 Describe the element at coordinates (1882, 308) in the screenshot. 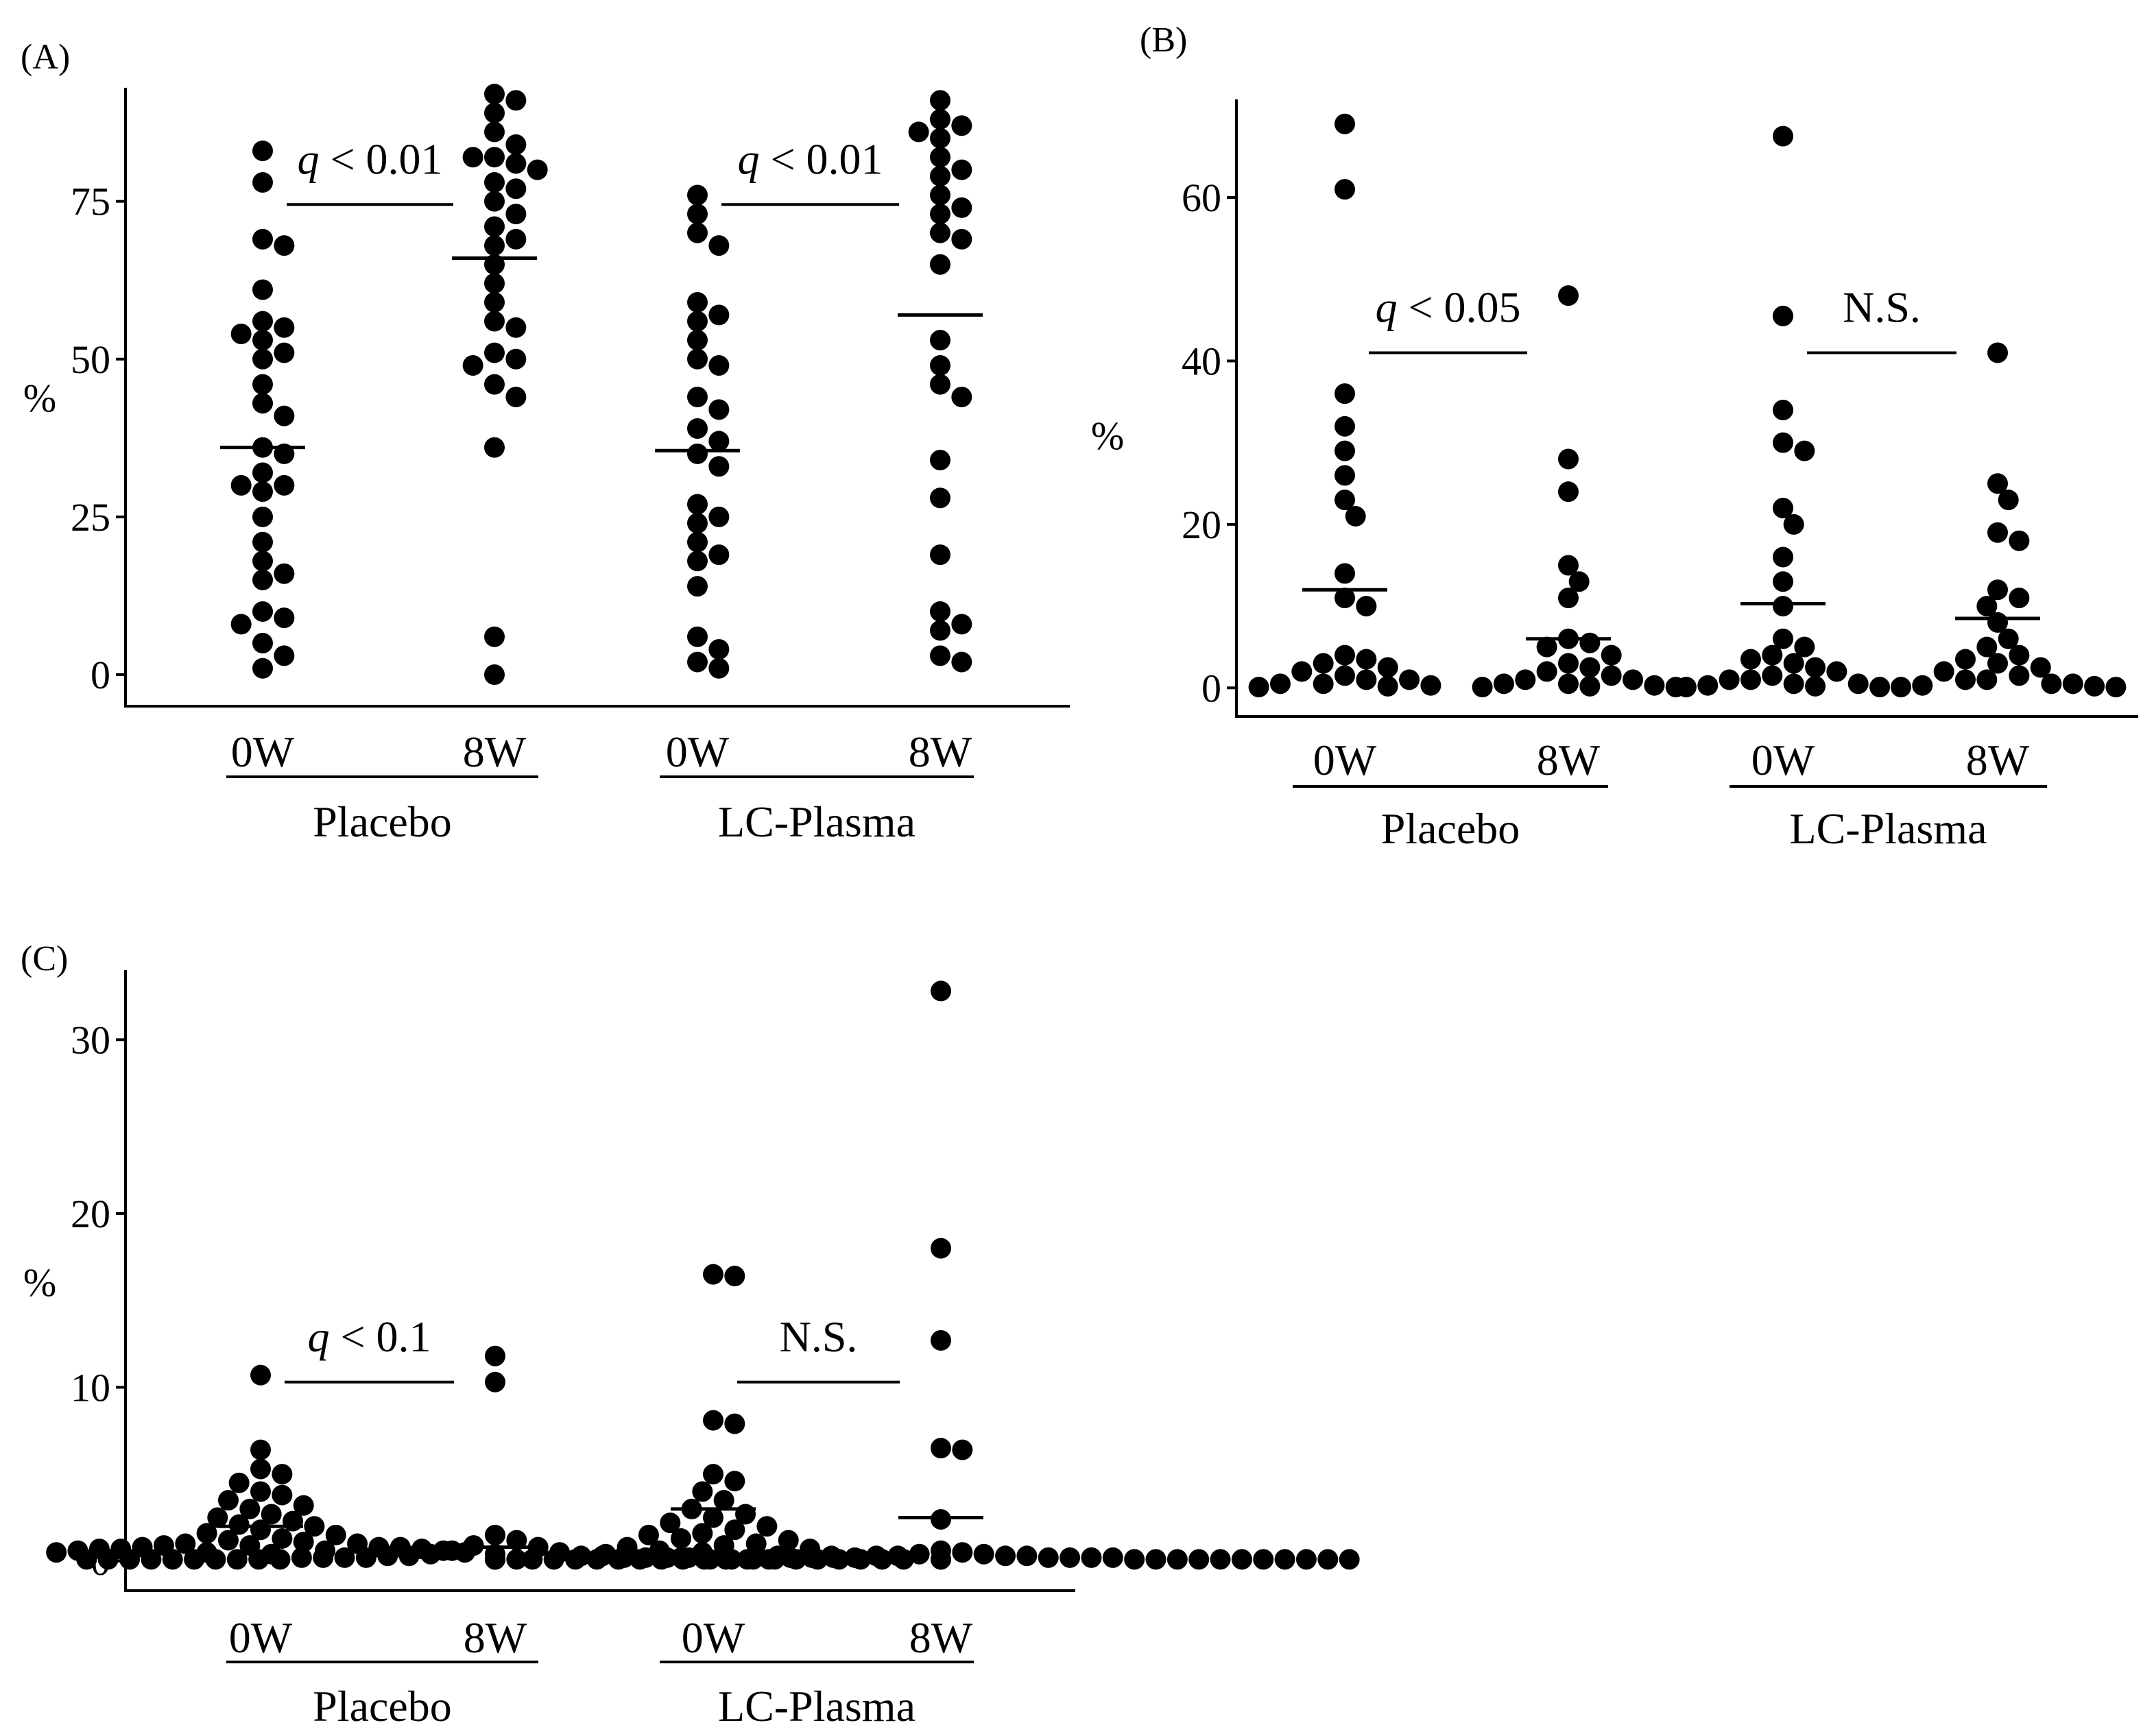

I see `significance-value: N.S.` at that location.